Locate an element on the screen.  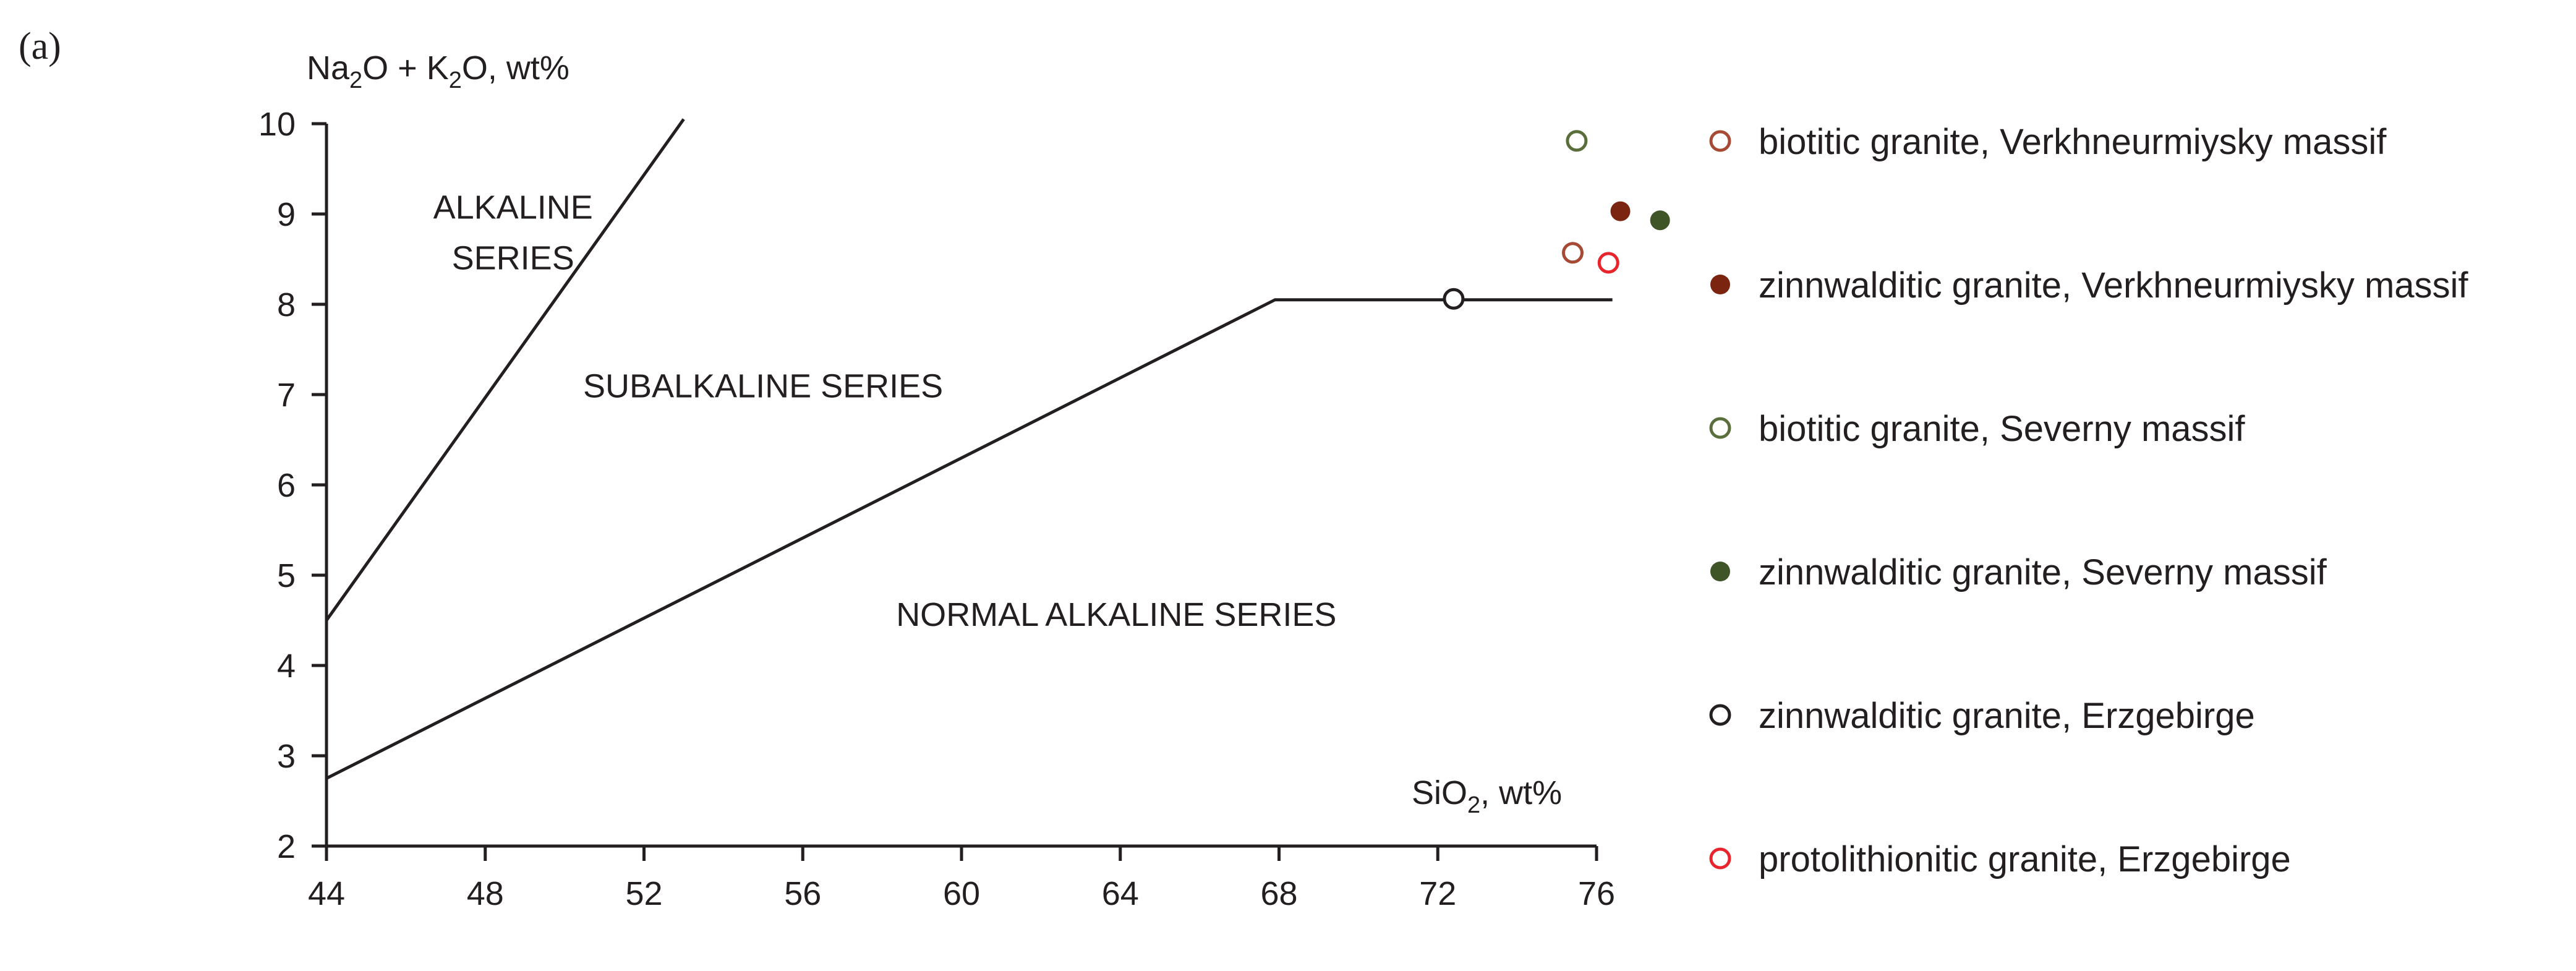
x-tick-label: 60 is located at coordinates (961, 893).